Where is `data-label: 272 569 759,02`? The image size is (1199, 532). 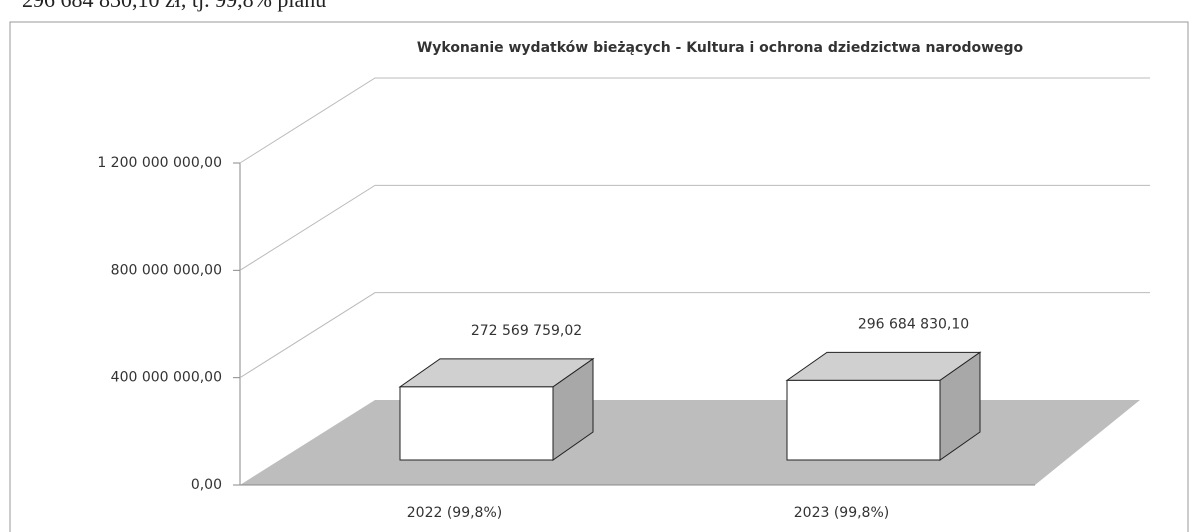 data-label: 272 569 759,02 is located at coordinates (526, 331).